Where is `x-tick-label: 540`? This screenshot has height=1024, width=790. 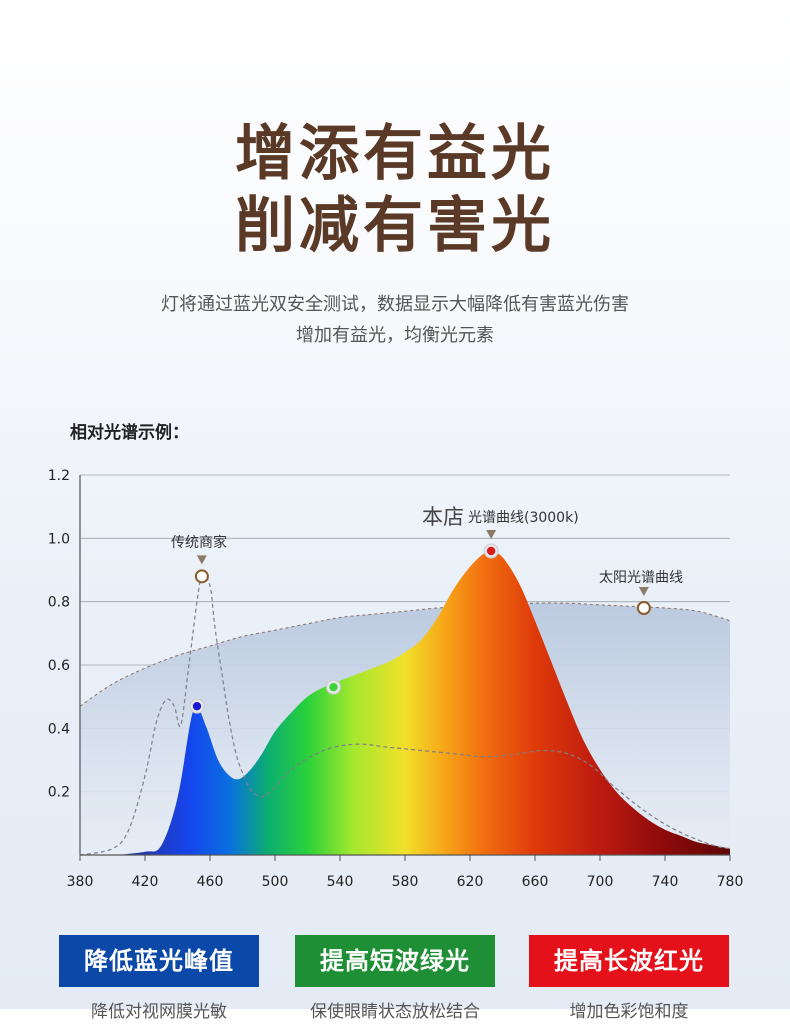
x-tick-label: 540 is located at coordinates (340, 882).